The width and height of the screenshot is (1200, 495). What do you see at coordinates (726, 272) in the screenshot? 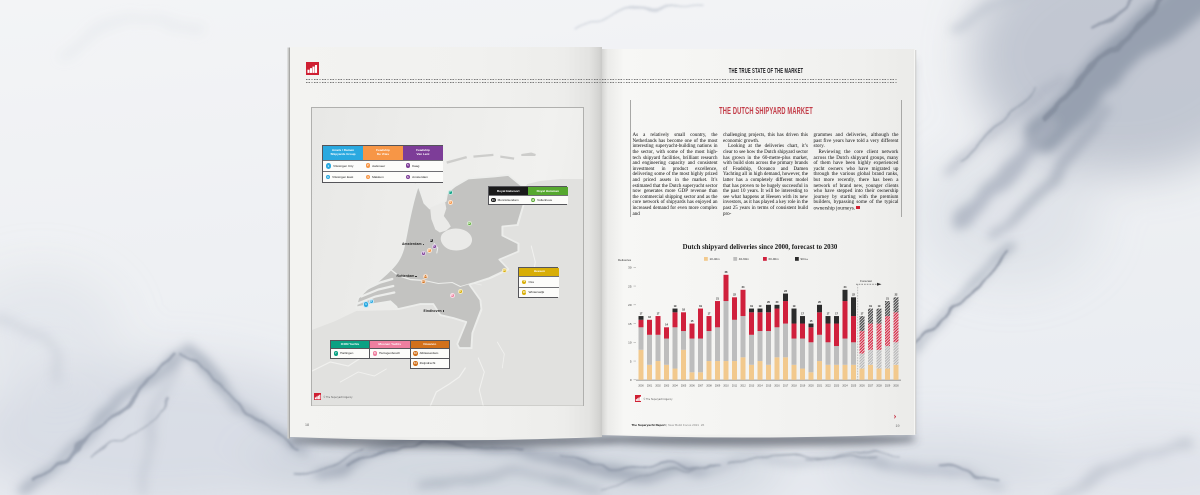
I see `svg-text: 28` at bounding box center [726, 272].